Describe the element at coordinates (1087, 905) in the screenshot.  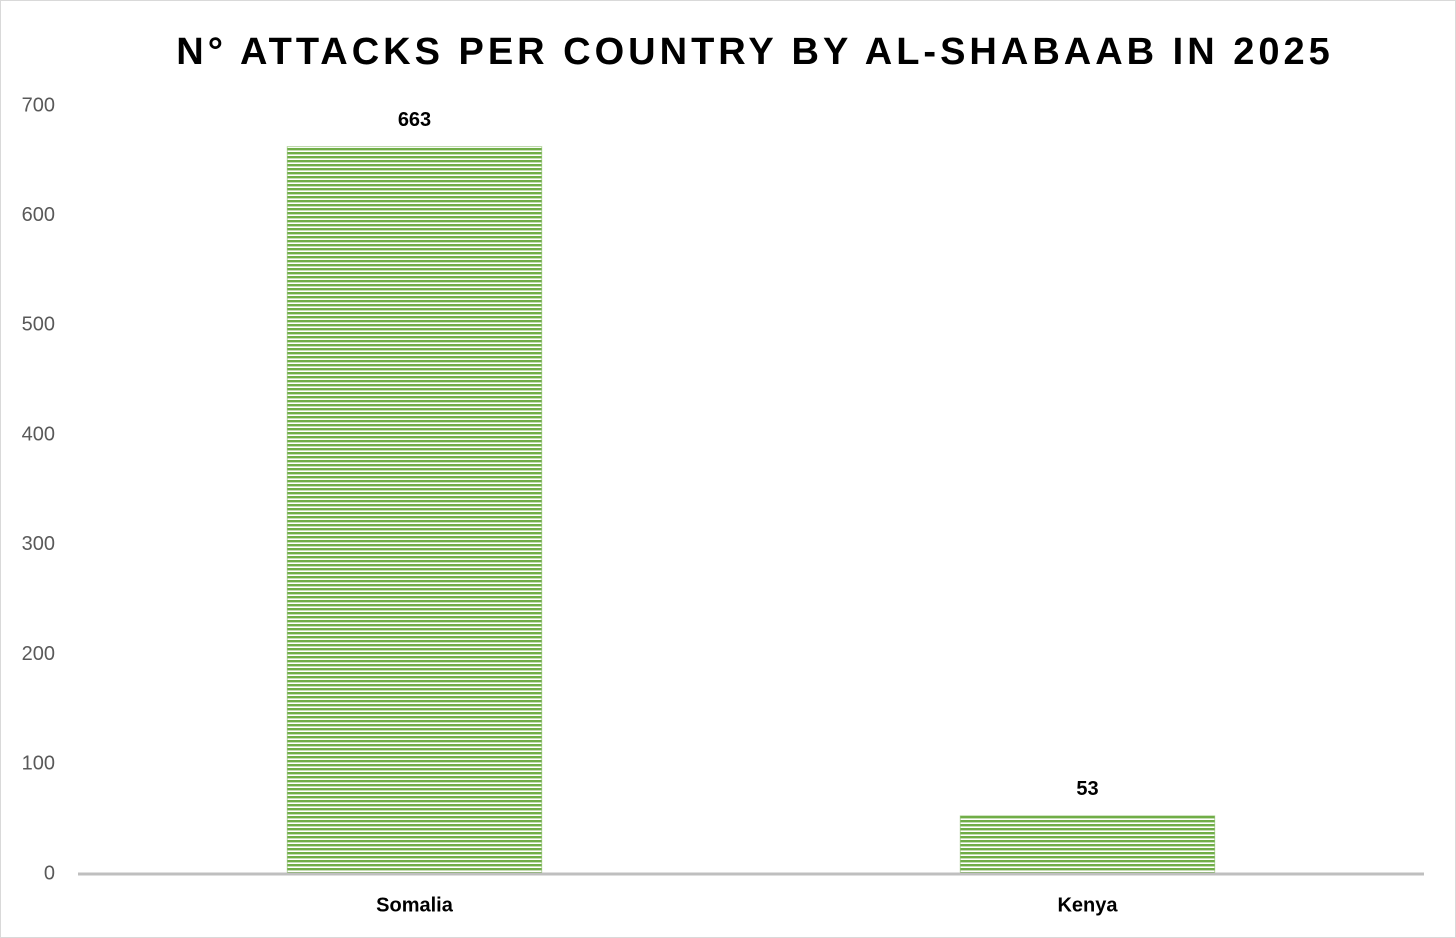
I see `x-tick-label: Kenya` at that location.